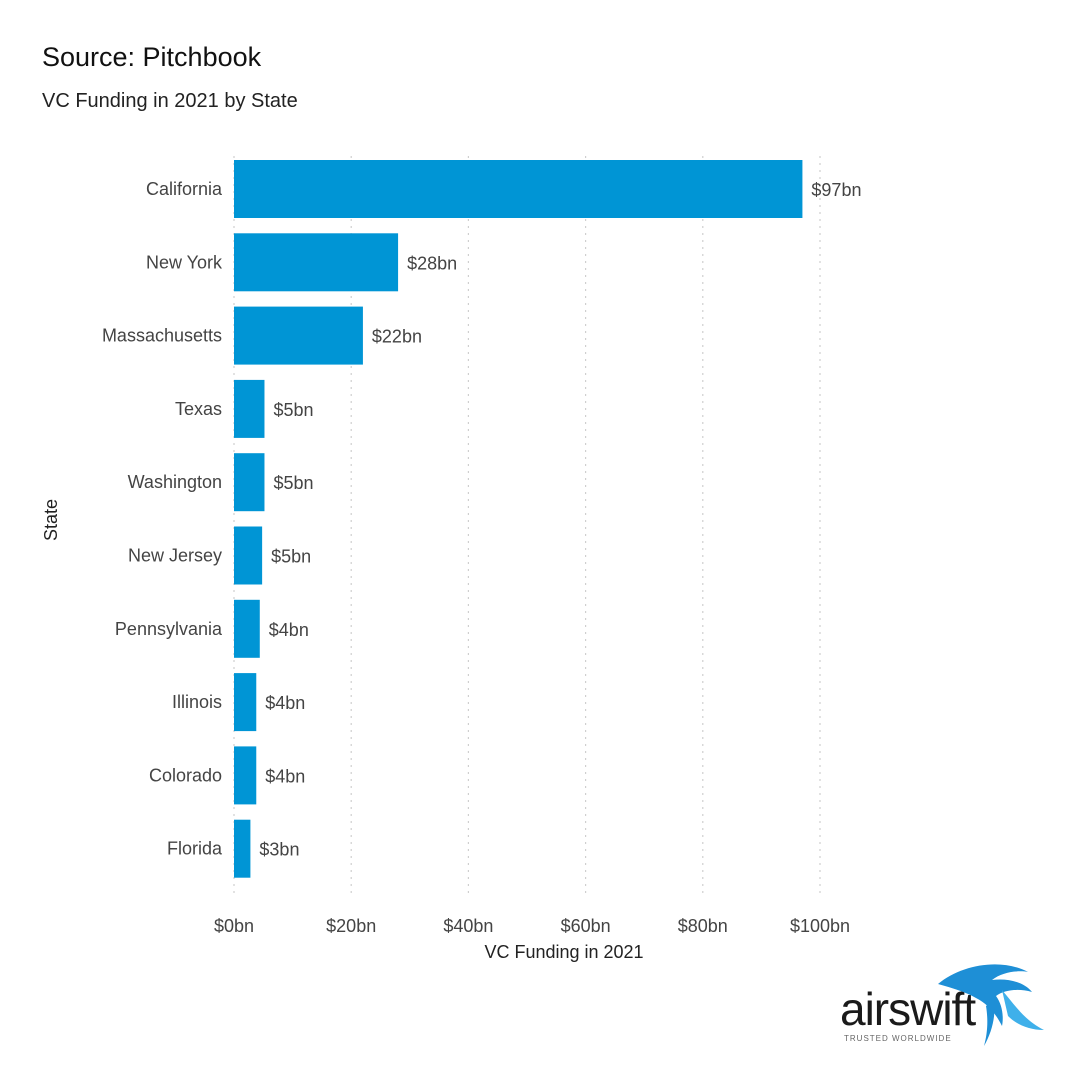  Describe the element at coordinates (908, 1009) in the screenshot. I see `logo-wordmark: airswift` at that location.